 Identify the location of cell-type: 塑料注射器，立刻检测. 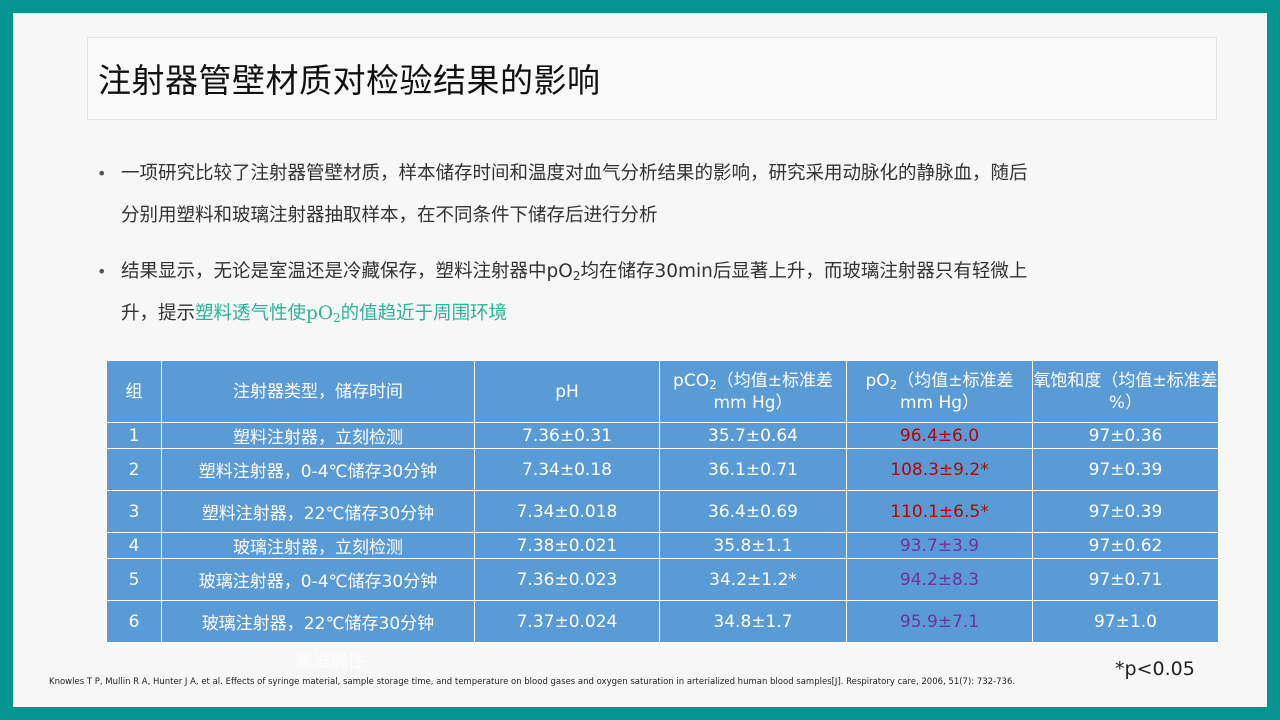
(318, 435).